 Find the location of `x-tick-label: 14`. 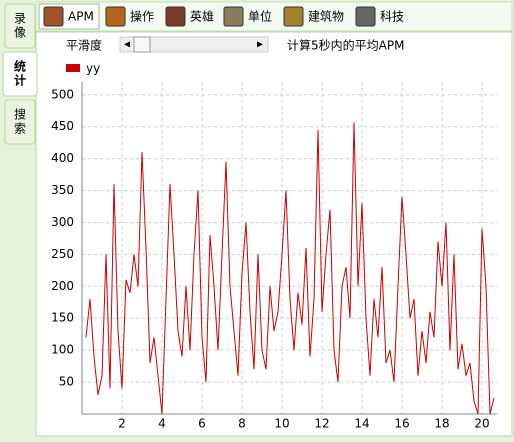

x-tick-label: 14 is located at coordinates (361, 424).